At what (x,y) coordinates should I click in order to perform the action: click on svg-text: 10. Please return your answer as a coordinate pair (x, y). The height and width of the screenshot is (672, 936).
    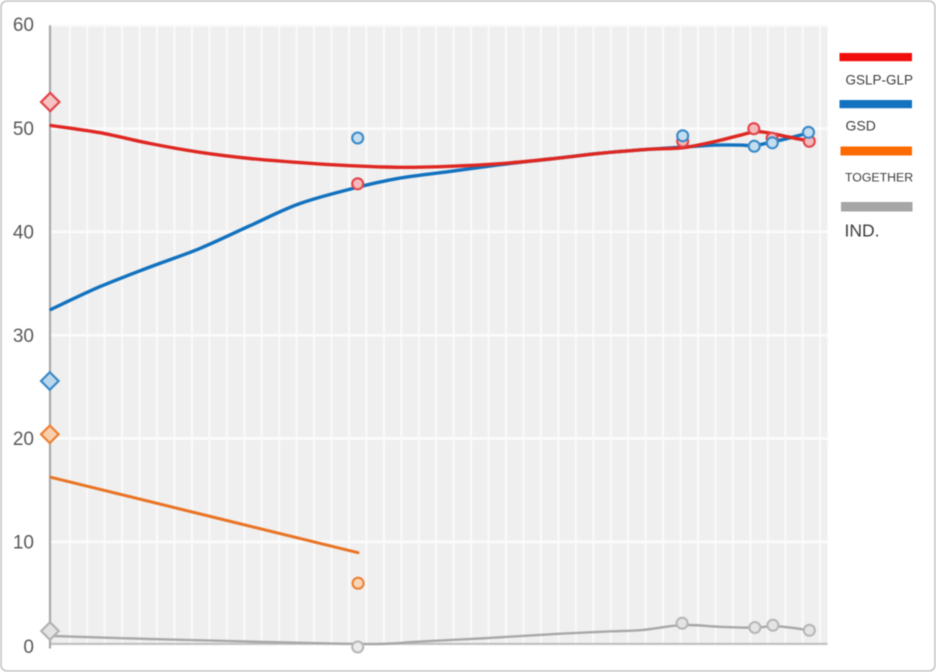
    Looking at the image, I should click on (23, 542).